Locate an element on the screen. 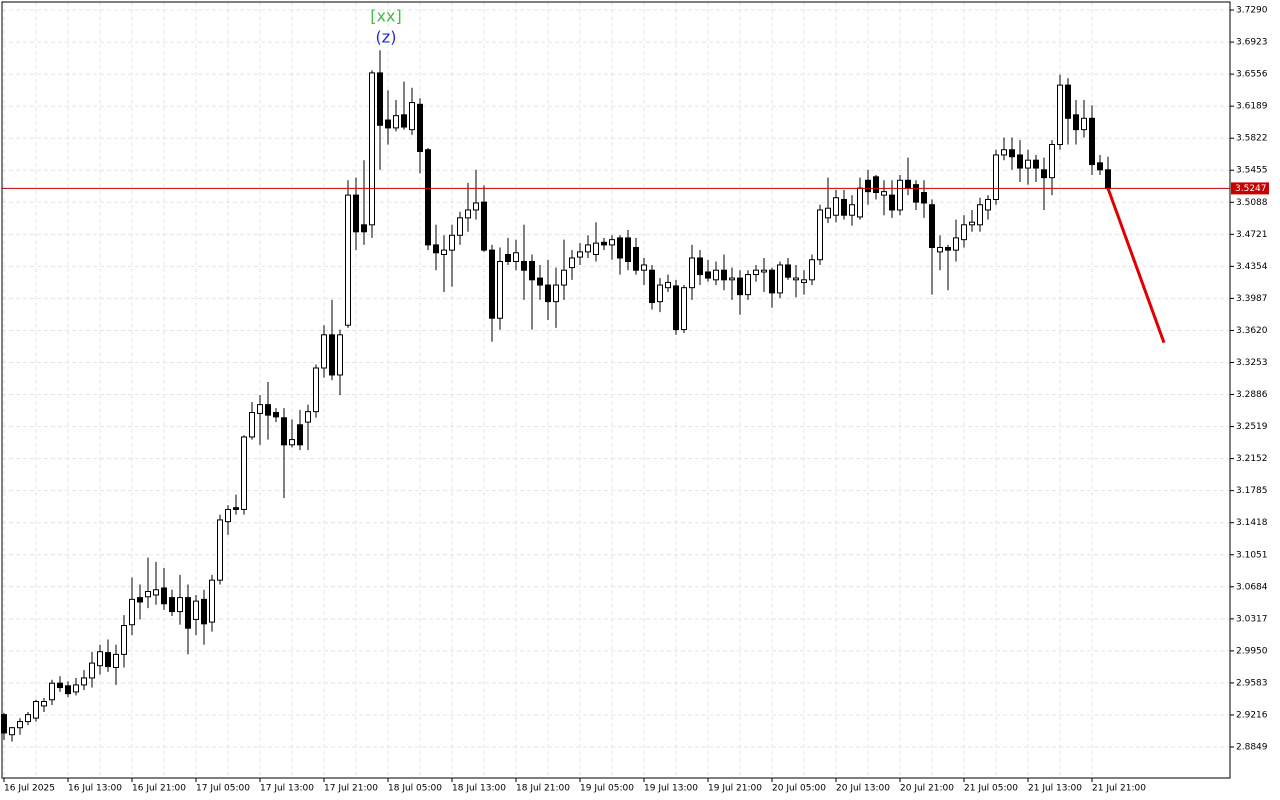 This screenshot has height=800, width=1280. current-price-box is located at coordinates (1250, 188).